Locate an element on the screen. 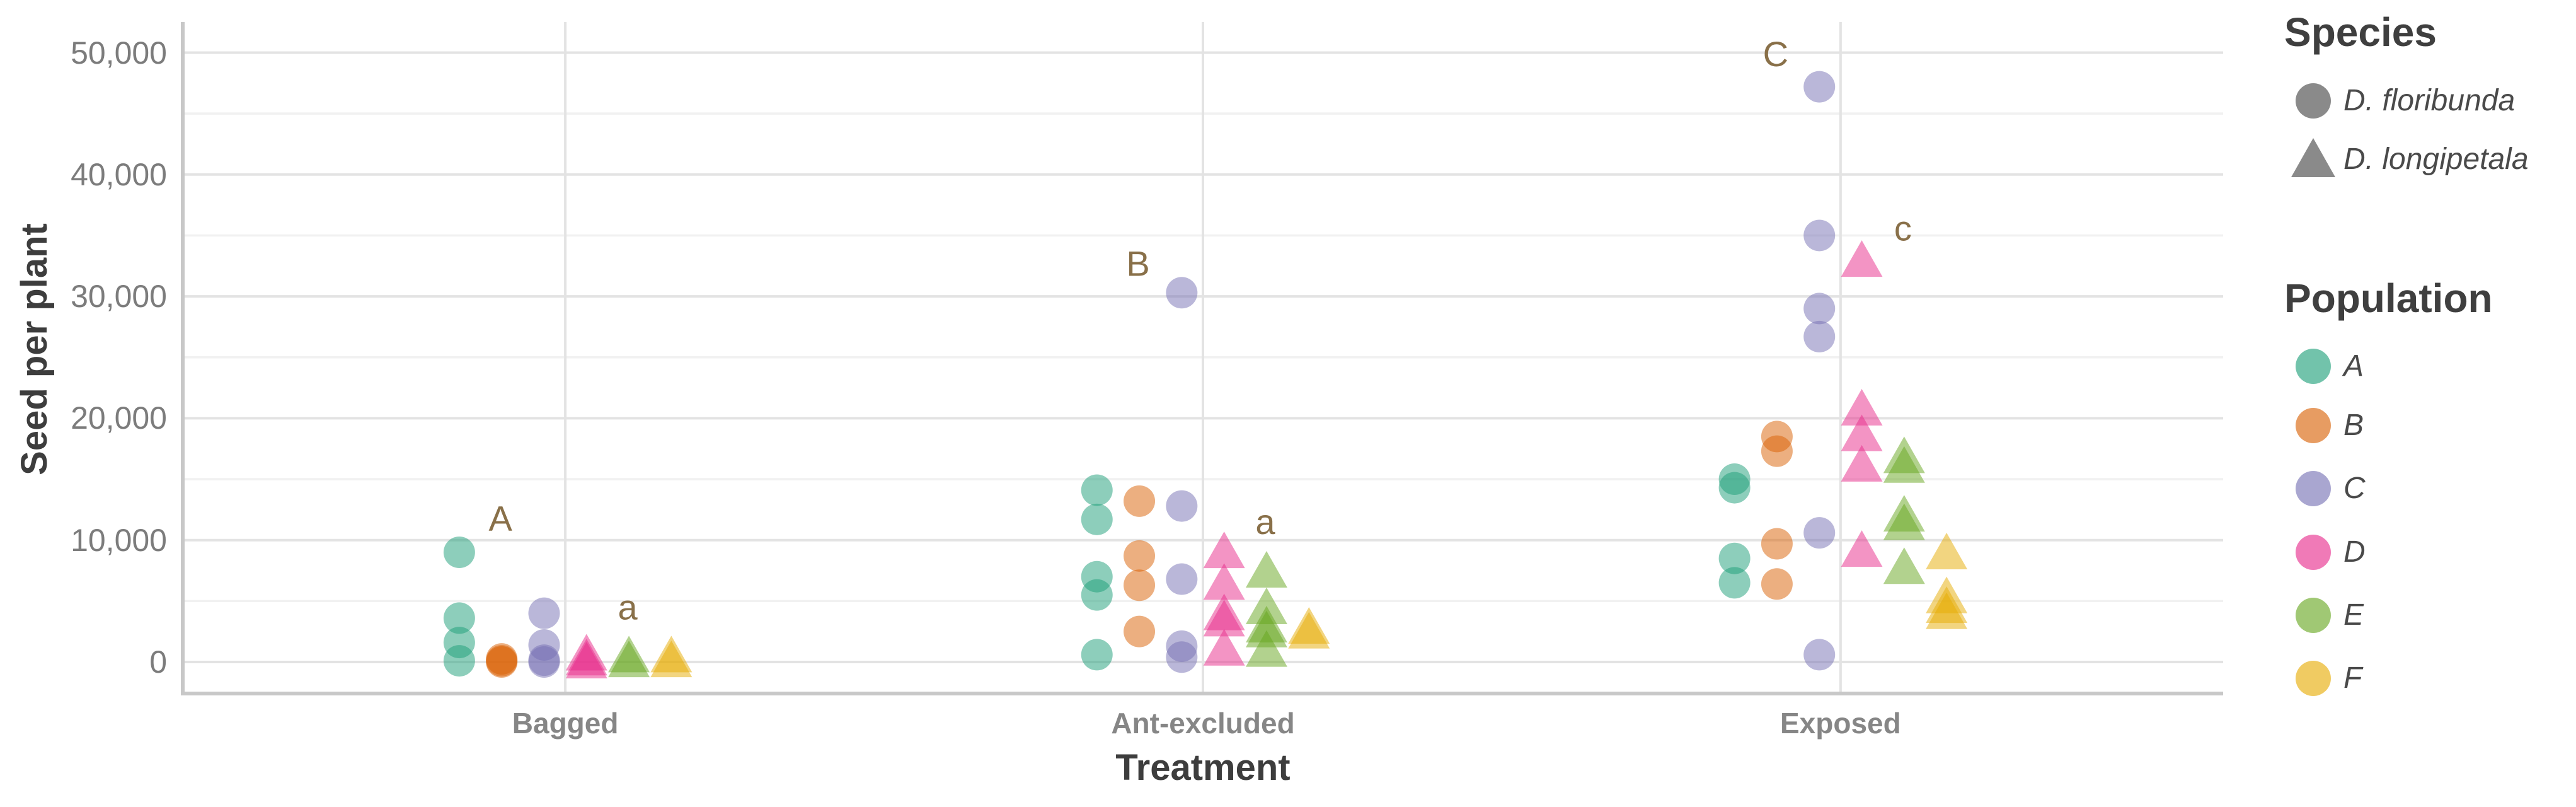 The image size is (2576, 807). legend-triangle-icon is located at coordinates (2313, 158).